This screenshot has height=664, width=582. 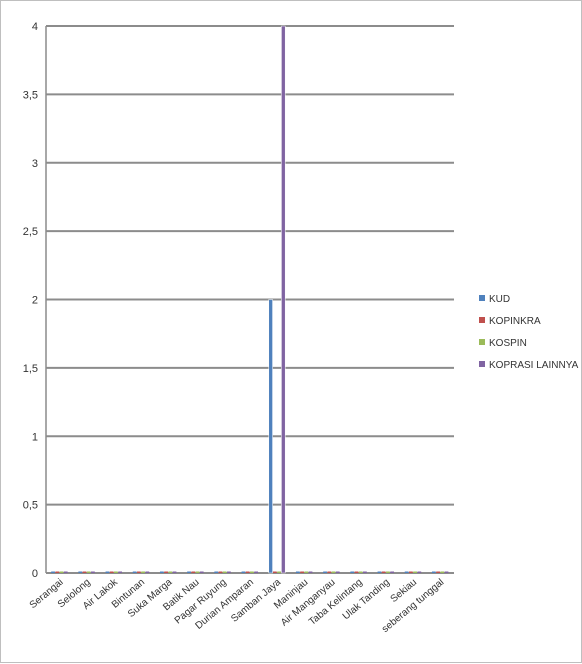 I want to click on y-tick-labels: 0 0,5 1 1,5 2 2,5 3 3,5 4, so click(x=30, y=300).